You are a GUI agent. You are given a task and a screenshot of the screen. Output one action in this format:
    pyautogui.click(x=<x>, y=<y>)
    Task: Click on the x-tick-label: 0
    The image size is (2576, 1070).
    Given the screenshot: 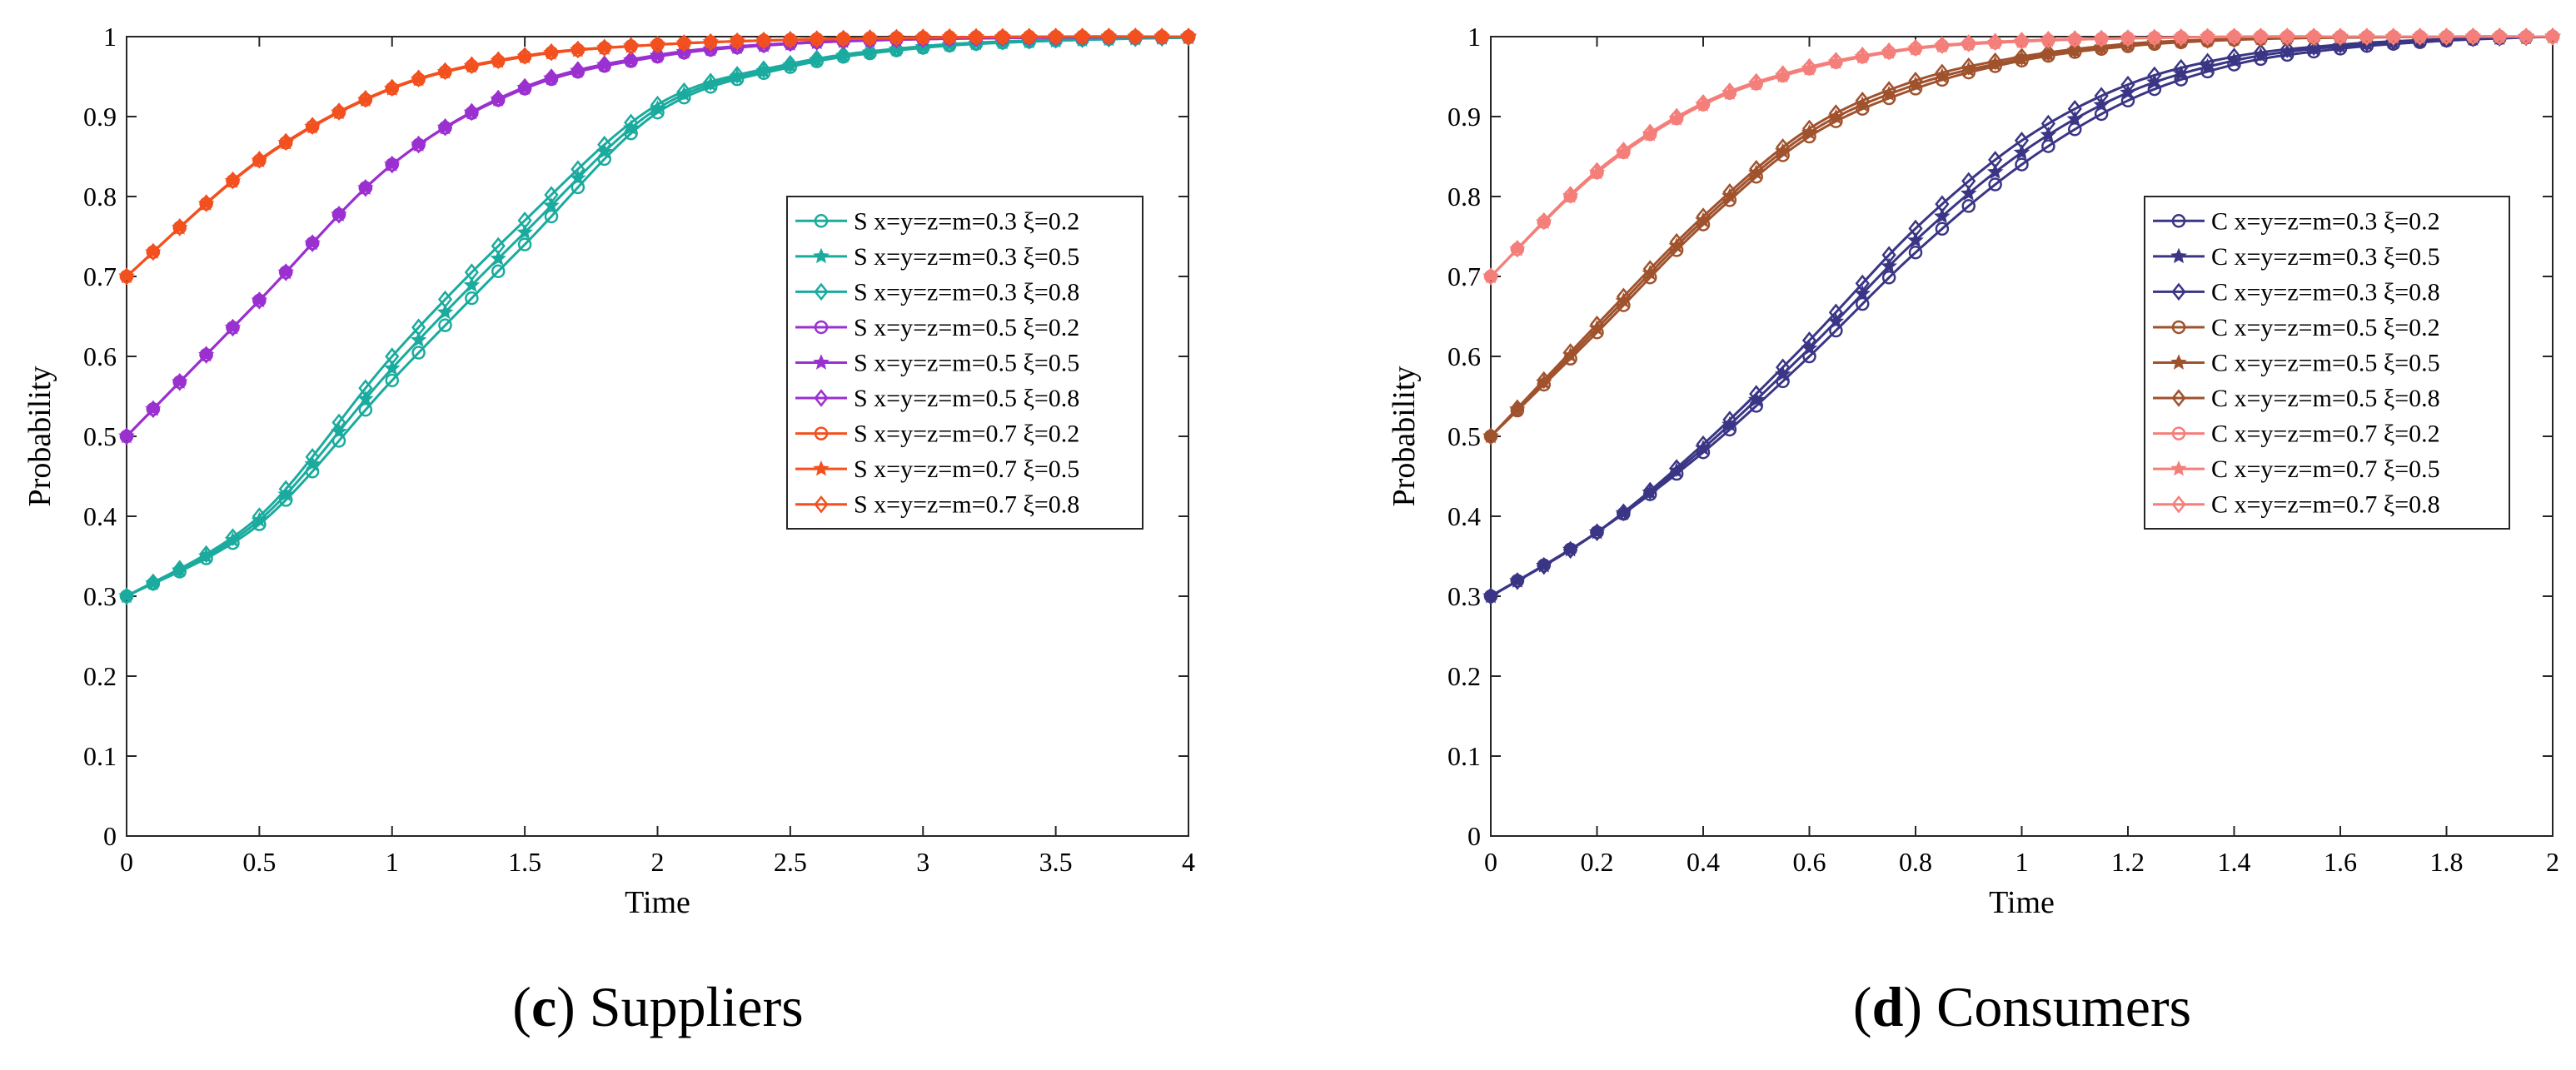 What is the action you would take?
    pyautogui.click(x=1491, y=862)
    